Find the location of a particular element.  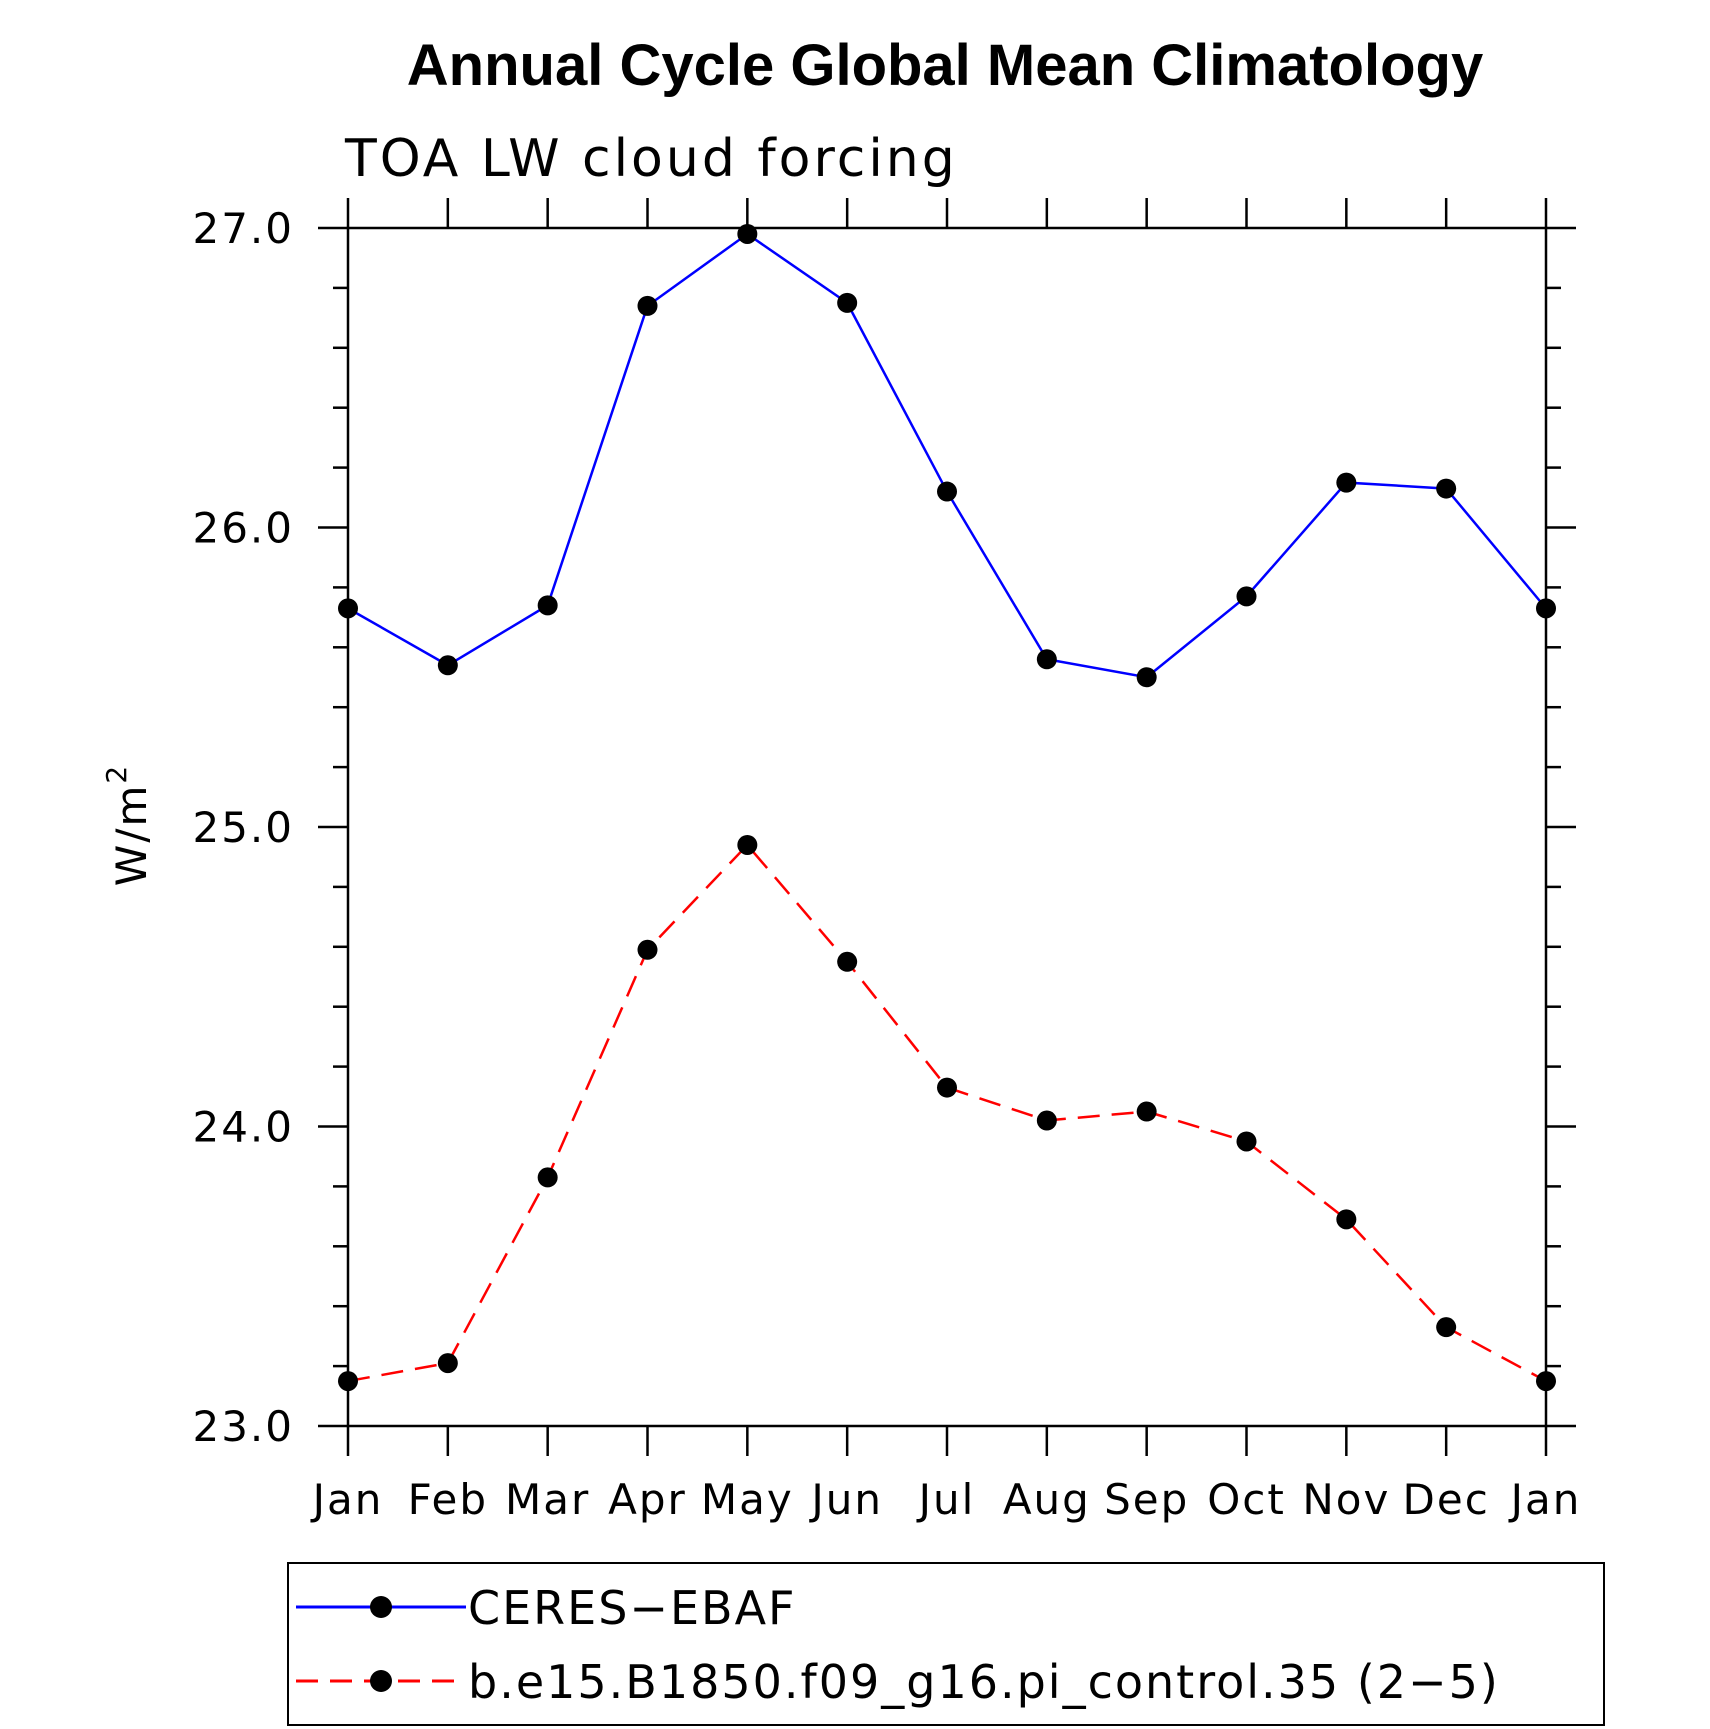

x-tick-label: May is located at coordinates (747, 1499).